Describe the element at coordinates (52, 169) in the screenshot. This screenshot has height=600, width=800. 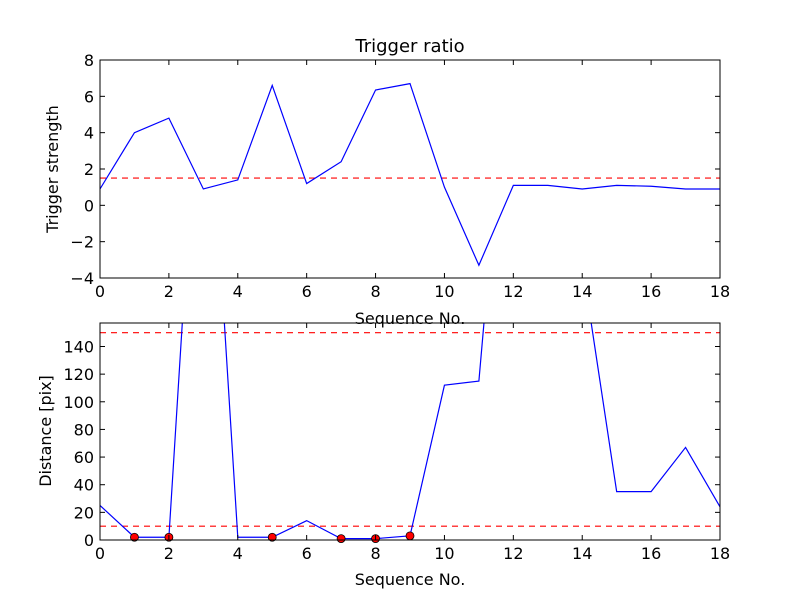
I see `top-y-axis-label: Trigger strength` at that location.